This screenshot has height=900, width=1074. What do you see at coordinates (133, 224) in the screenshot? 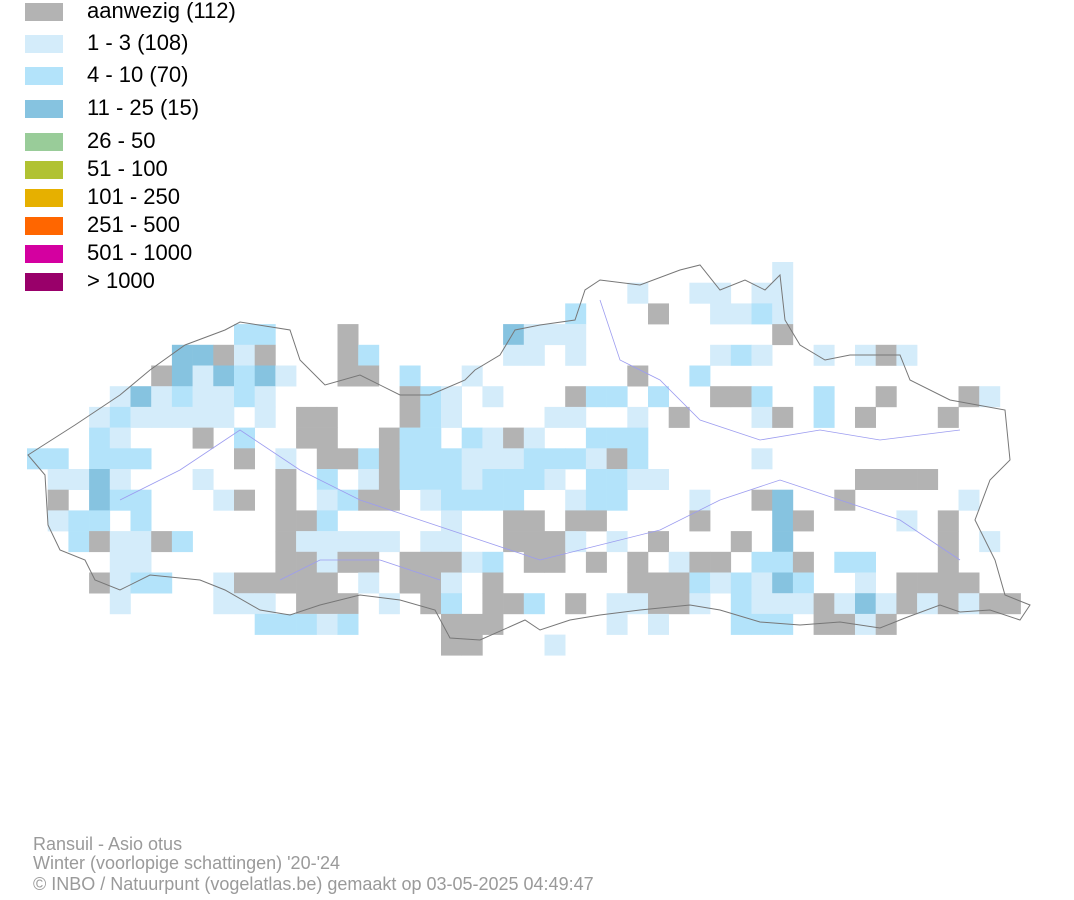
I see `legend-label: 251 - 500` at bounding box center [133, 224].